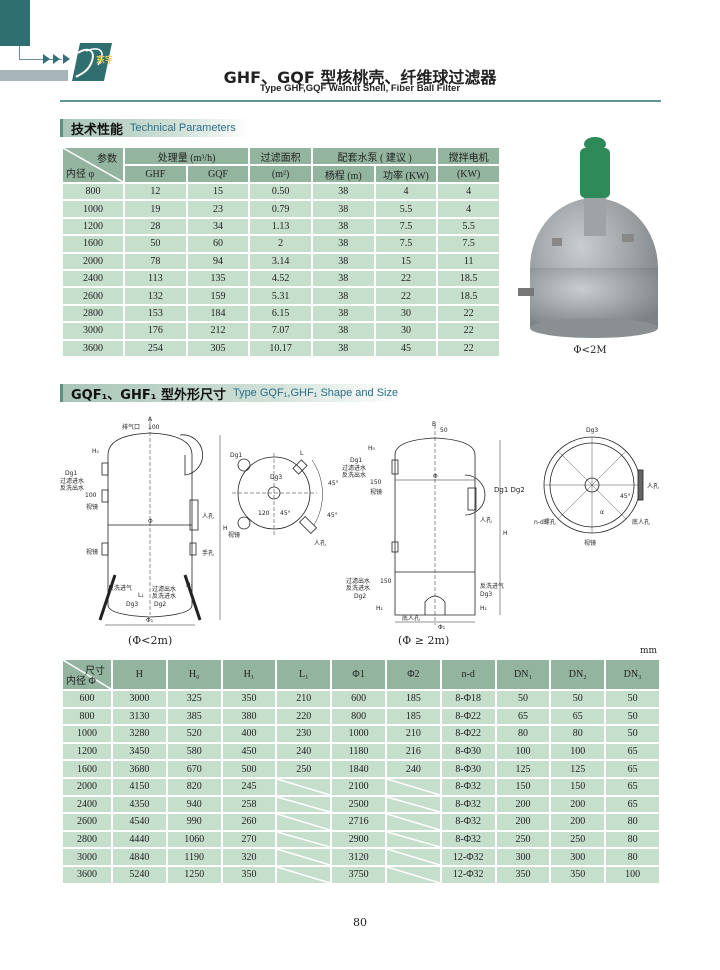 The width and height of the screenshot is (720, 970). Describe the element at coordinates (578, 786) in the screenshot. I see `table-cell: 150` at that location.